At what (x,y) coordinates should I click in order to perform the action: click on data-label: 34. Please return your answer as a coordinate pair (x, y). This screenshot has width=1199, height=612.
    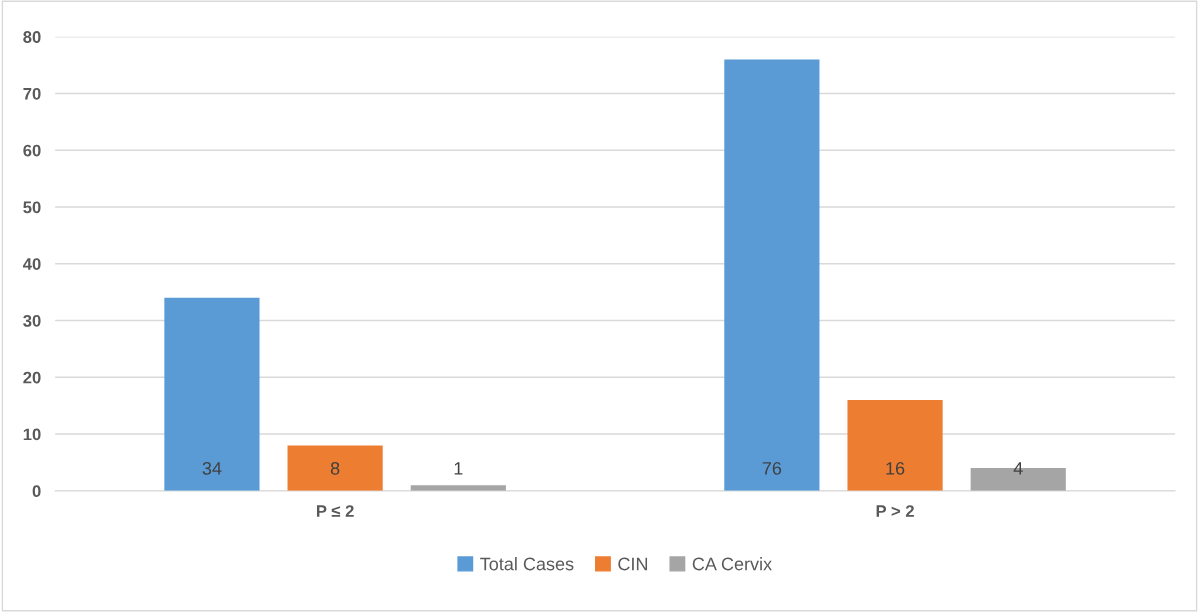
    Looking at the image, I should click on (212, 468).